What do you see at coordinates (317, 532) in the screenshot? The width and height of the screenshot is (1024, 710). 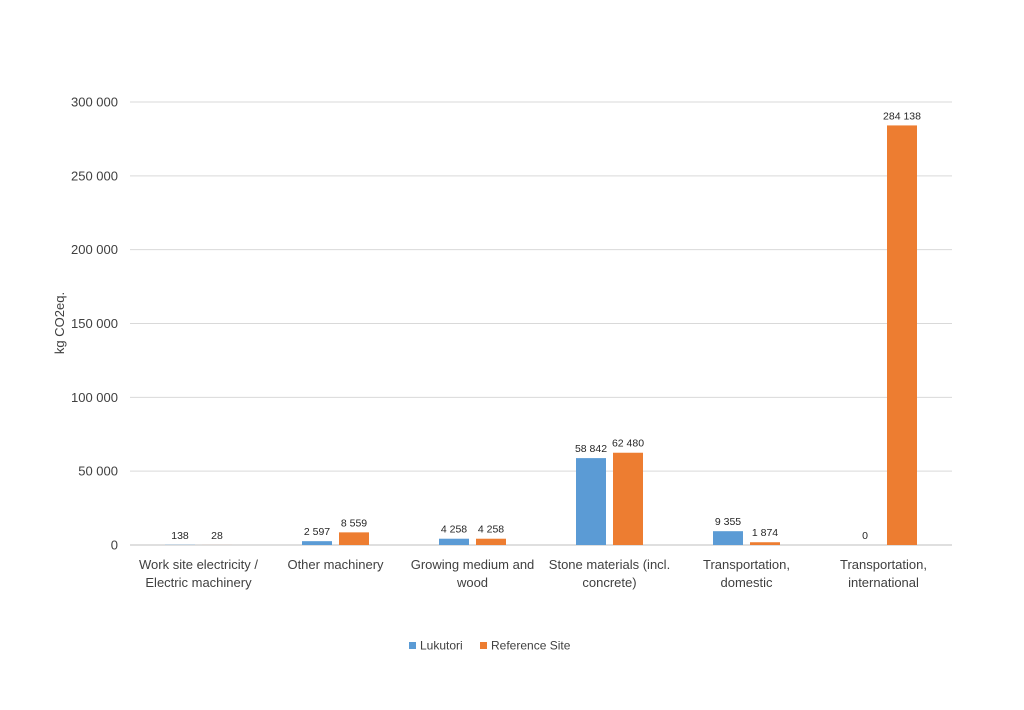 I see `data-label: 2 597` at bounding box center [317, 532].